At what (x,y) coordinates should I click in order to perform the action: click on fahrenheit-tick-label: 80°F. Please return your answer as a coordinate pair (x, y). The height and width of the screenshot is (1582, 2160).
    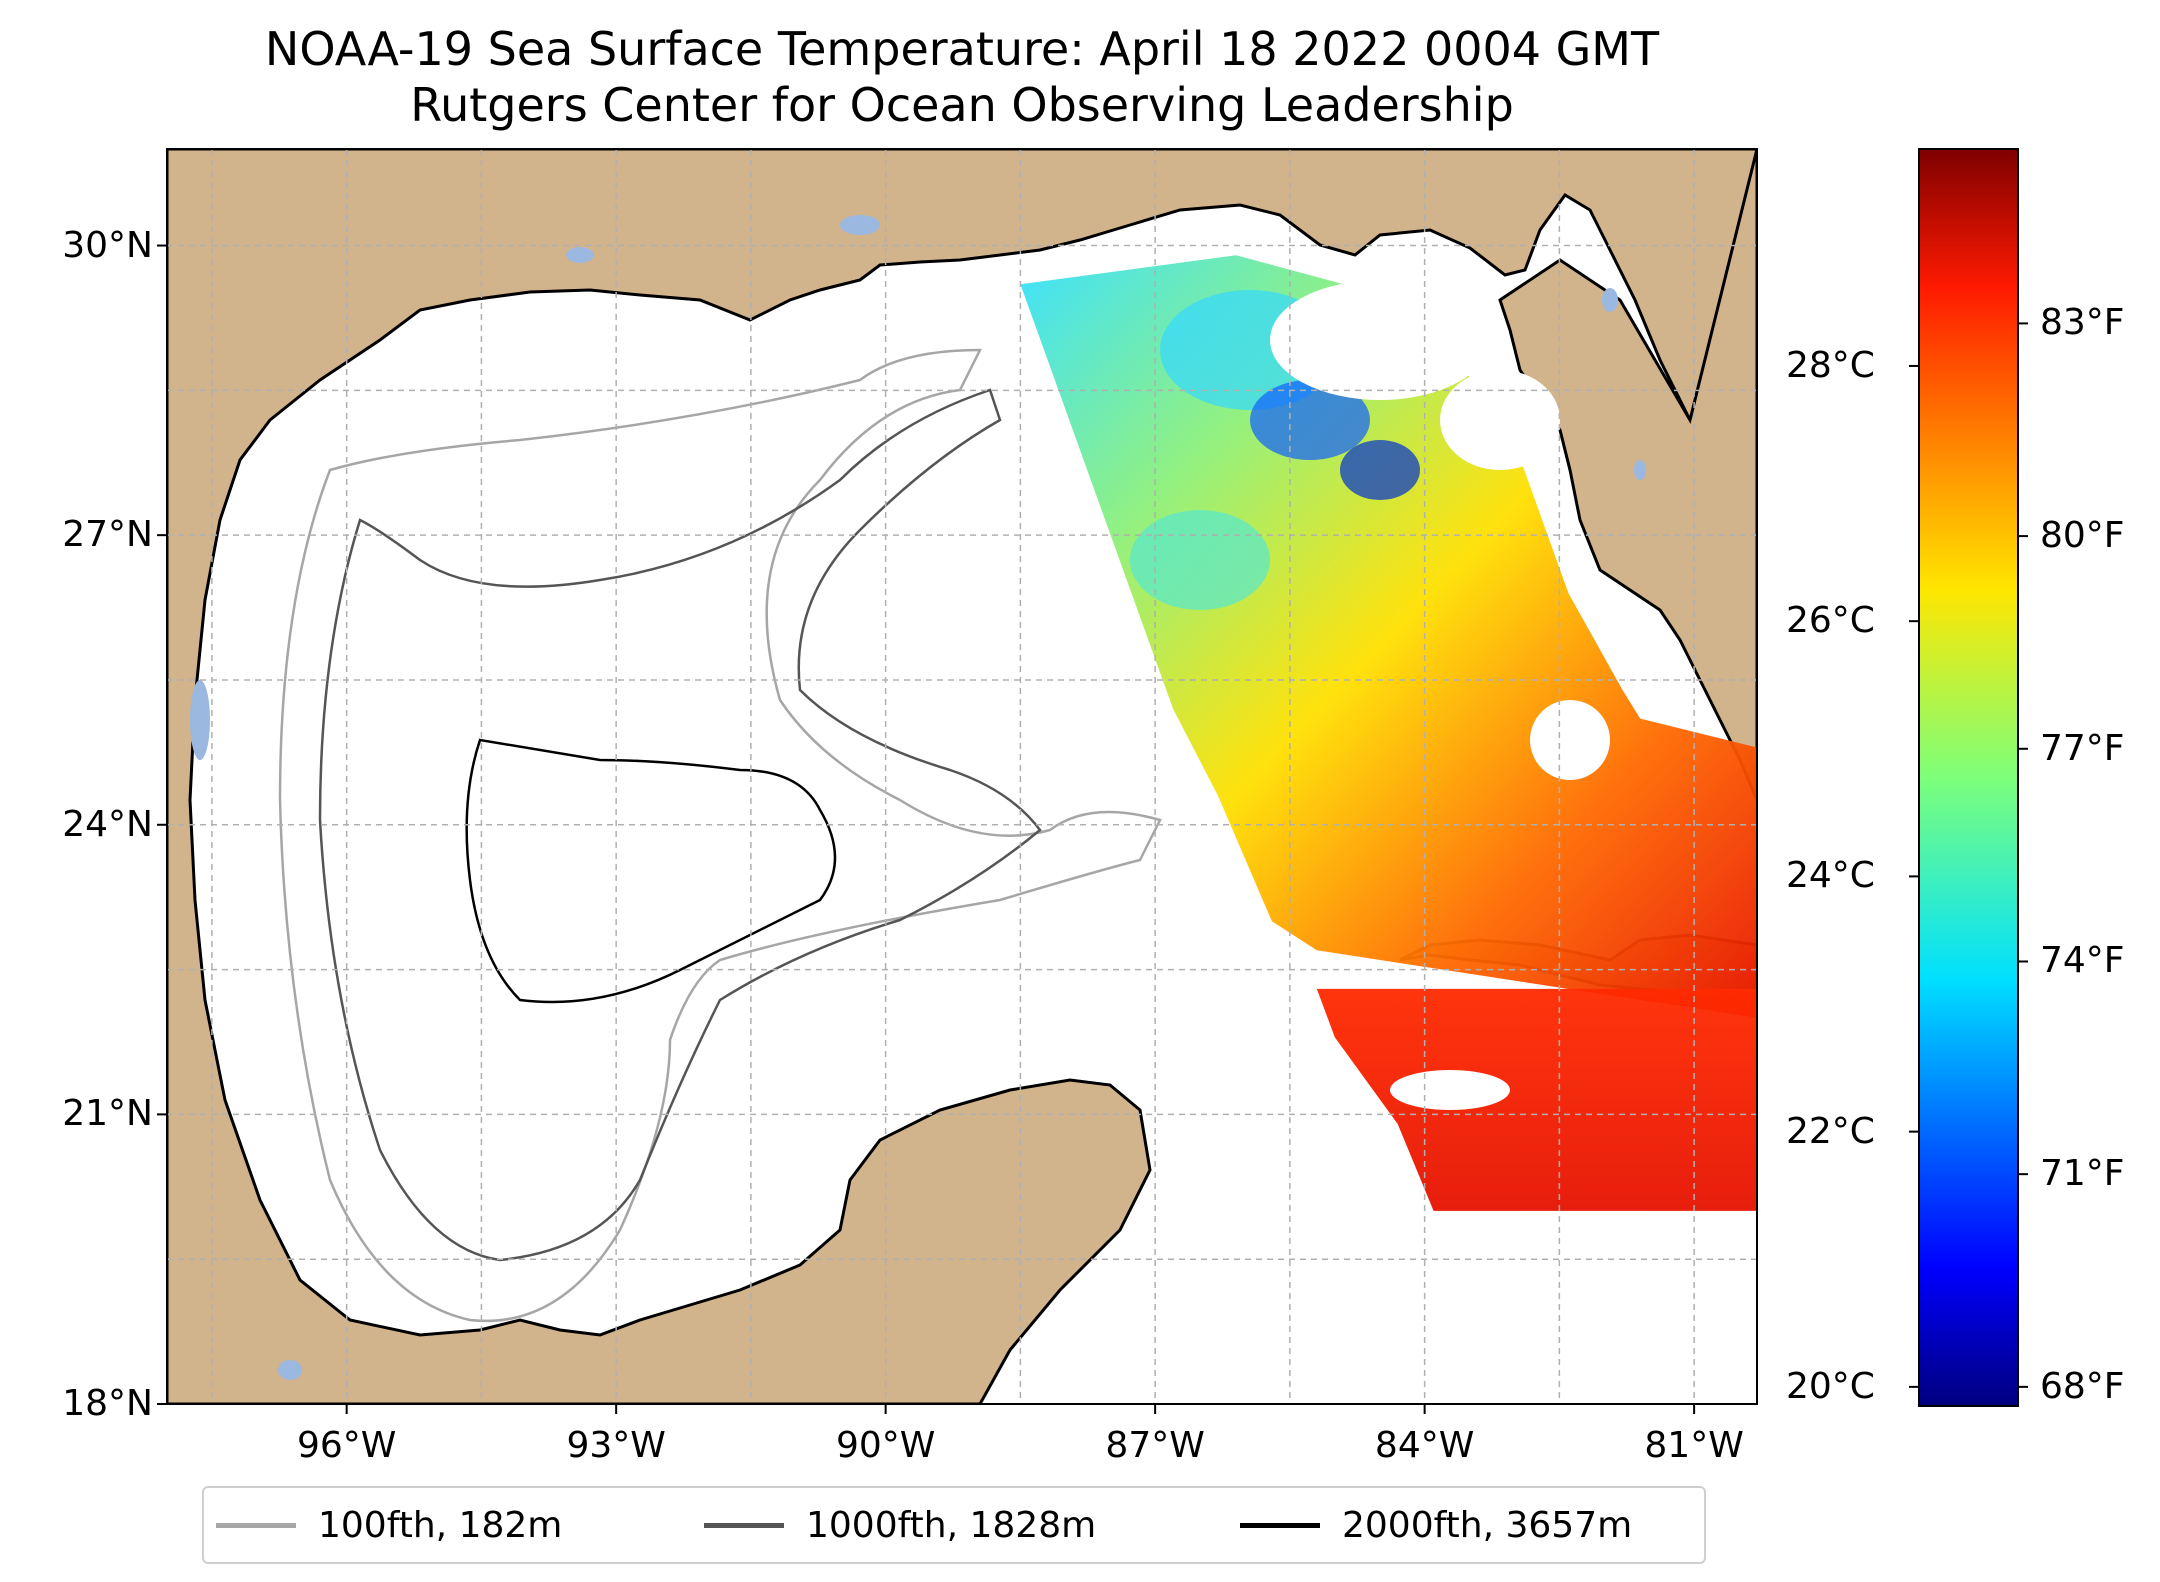
    Looking at the image, I should click on (2082, 536).